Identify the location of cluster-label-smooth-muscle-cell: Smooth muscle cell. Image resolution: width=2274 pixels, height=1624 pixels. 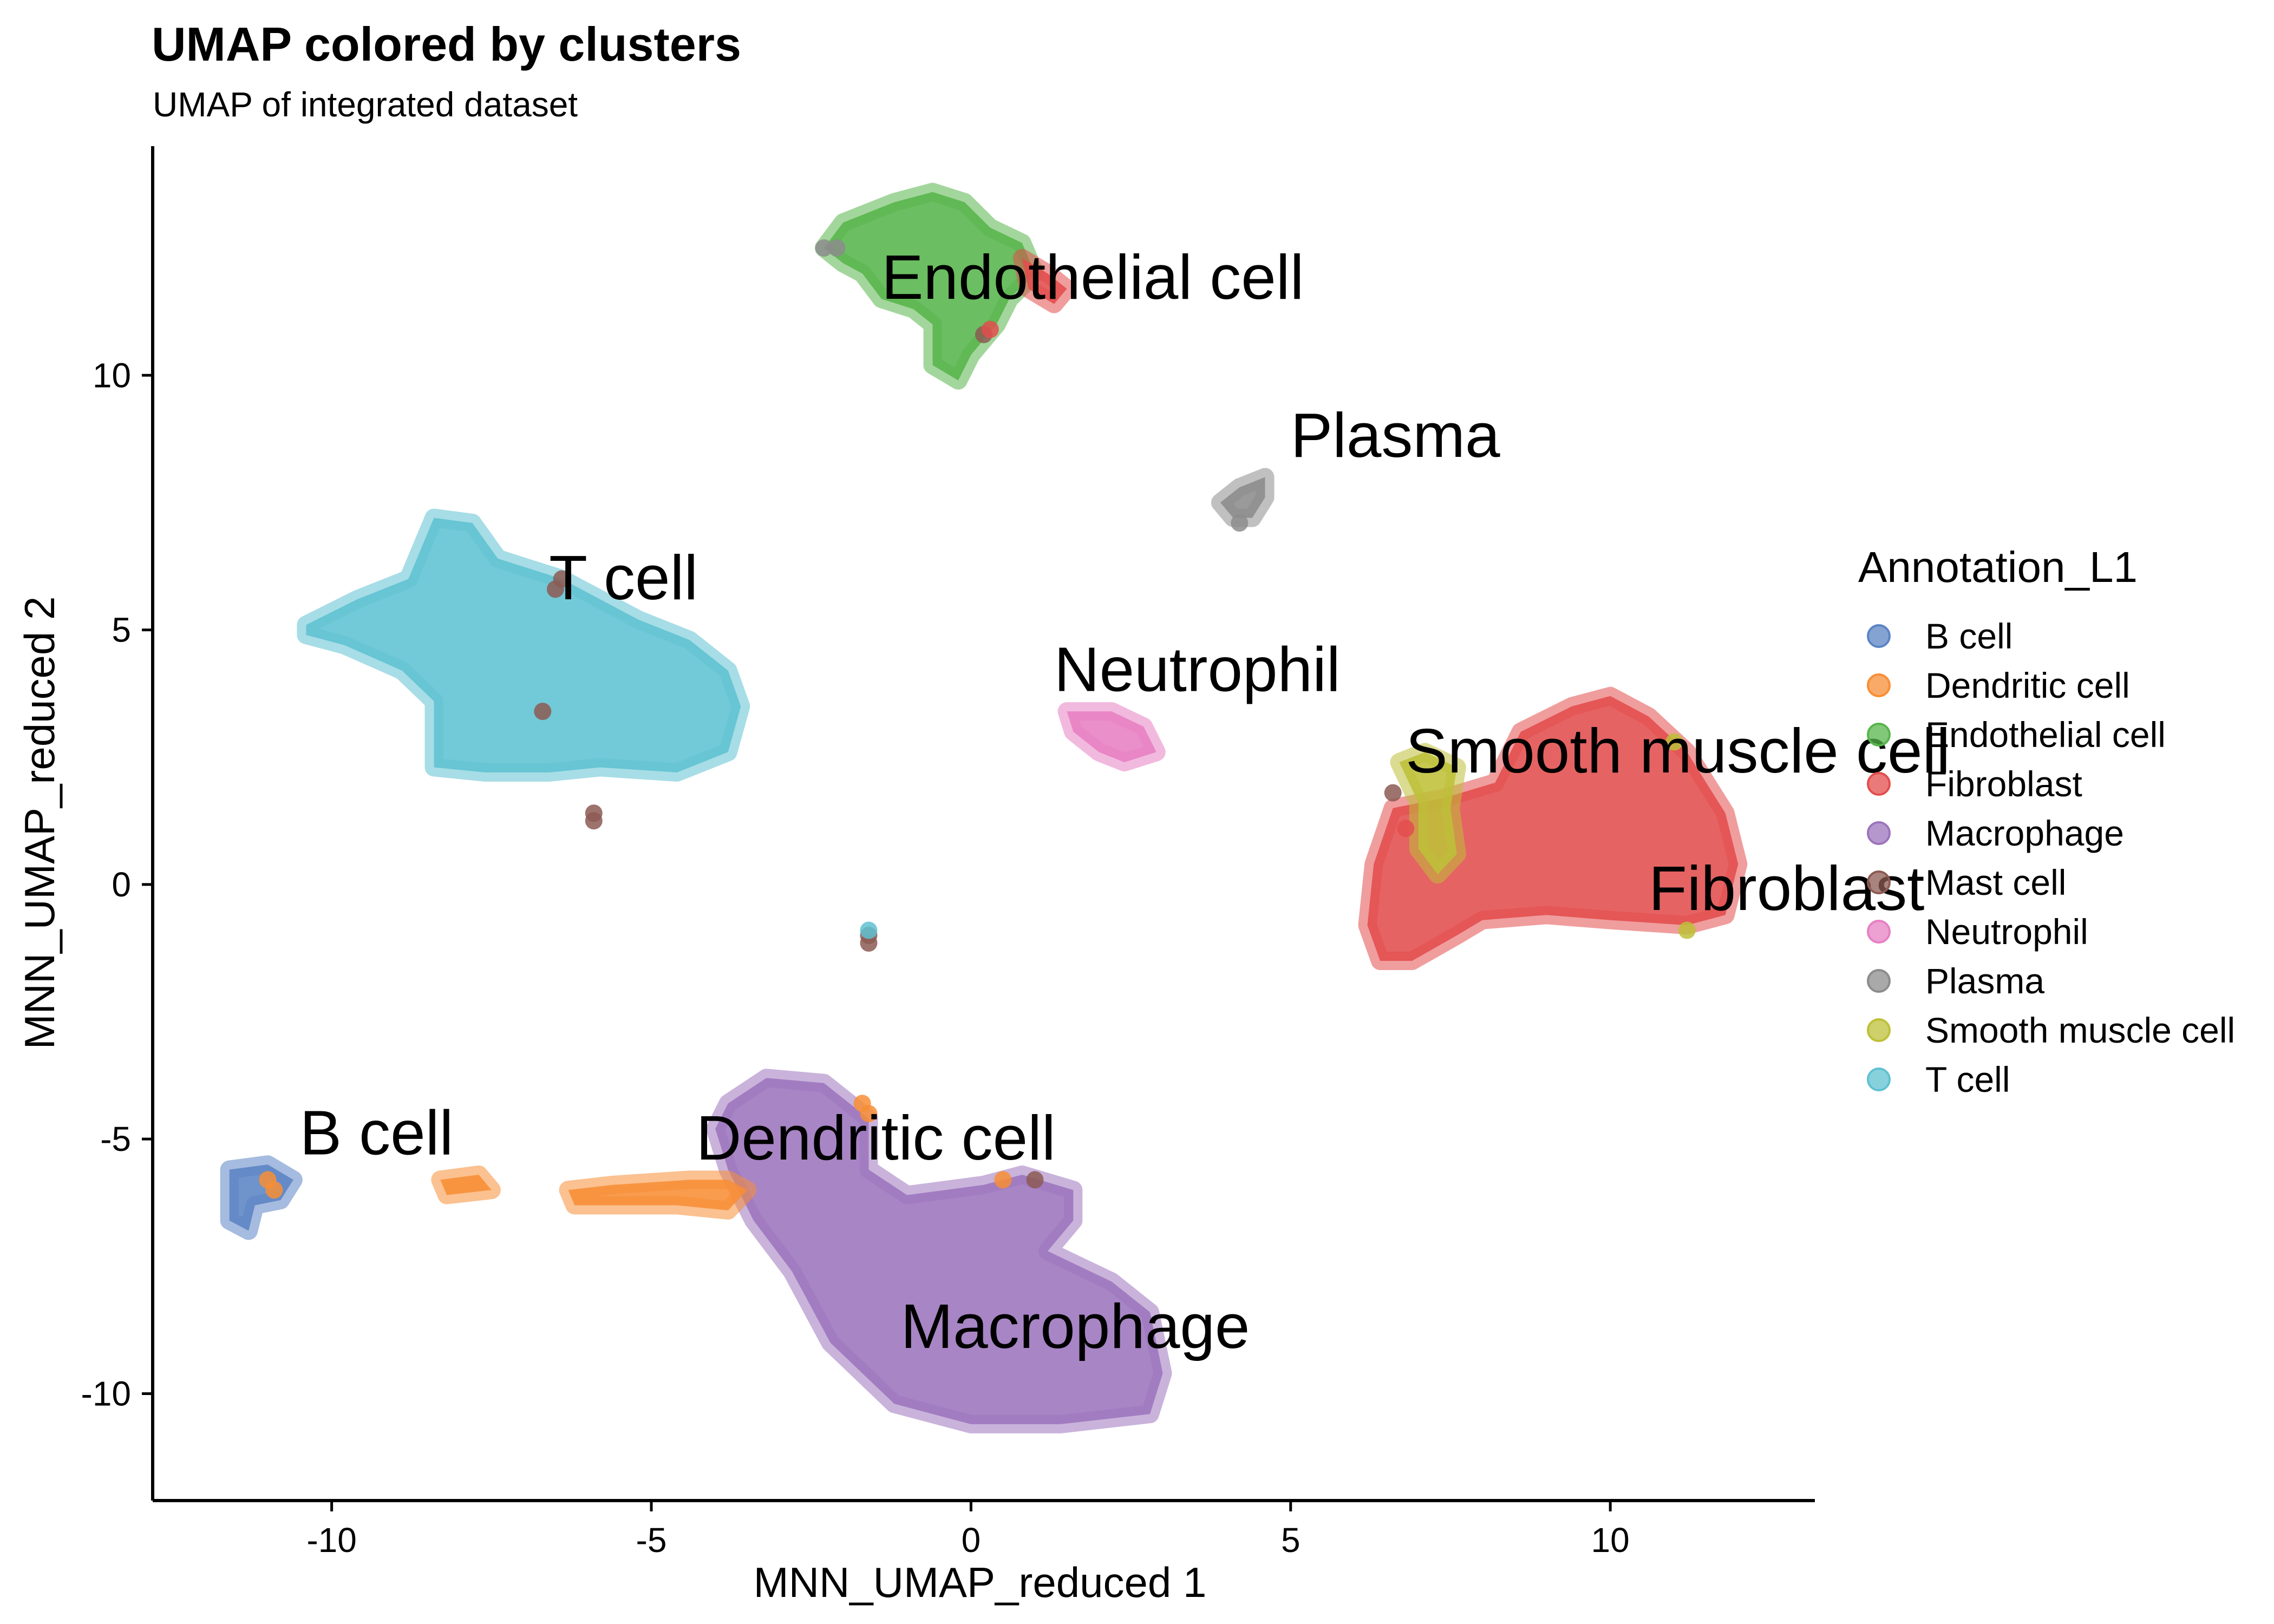
(1678, 751).